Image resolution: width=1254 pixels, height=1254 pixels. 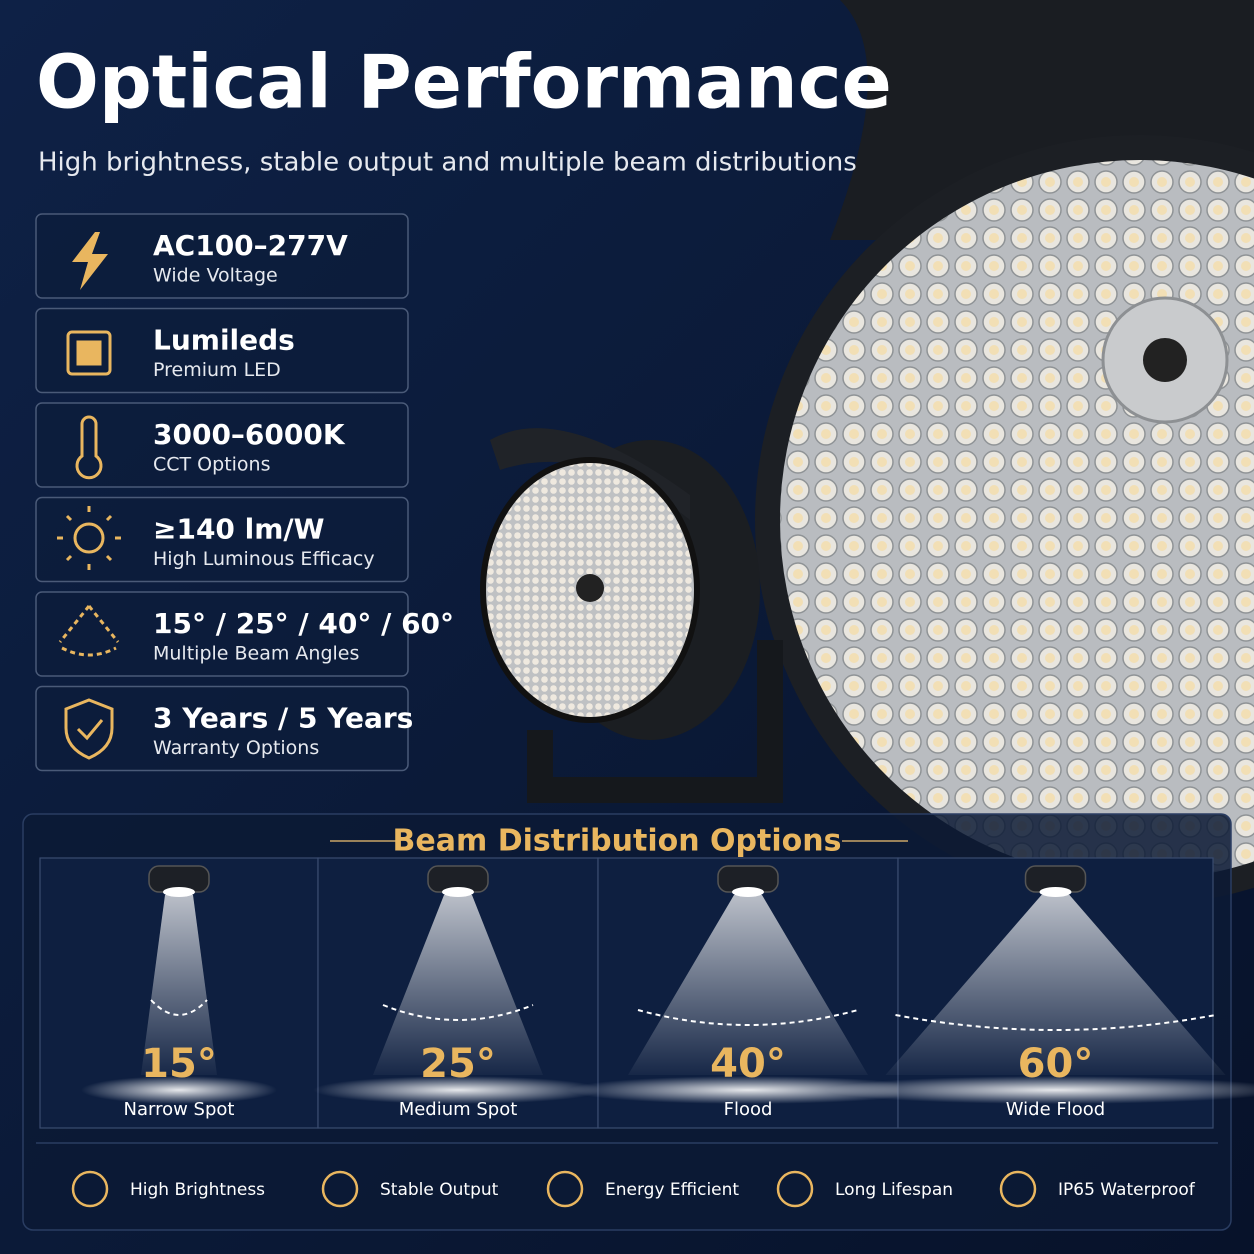 I want to click on footer-item: Long Lifespan, so click(x=894, y=1190).